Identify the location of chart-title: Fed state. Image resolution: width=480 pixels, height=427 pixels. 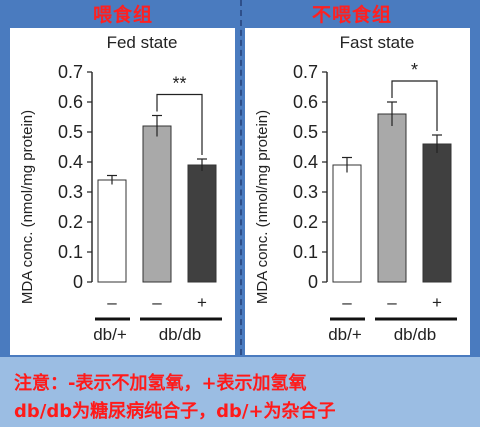
(142, 42).